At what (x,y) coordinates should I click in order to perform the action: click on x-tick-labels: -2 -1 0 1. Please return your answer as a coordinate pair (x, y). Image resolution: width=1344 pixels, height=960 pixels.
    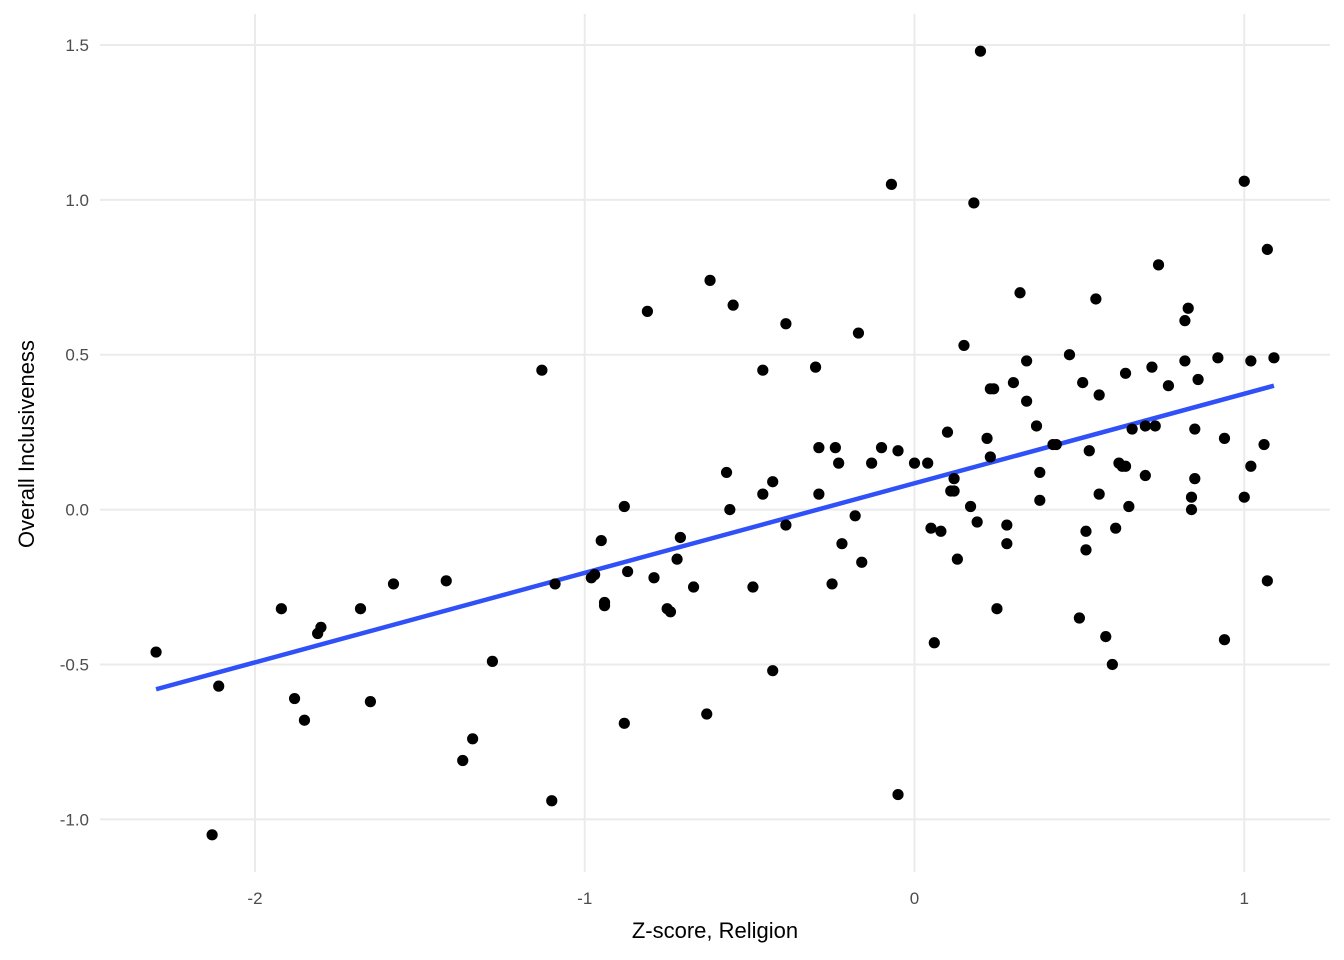
    Looking at the image, I should click on (748, 898).